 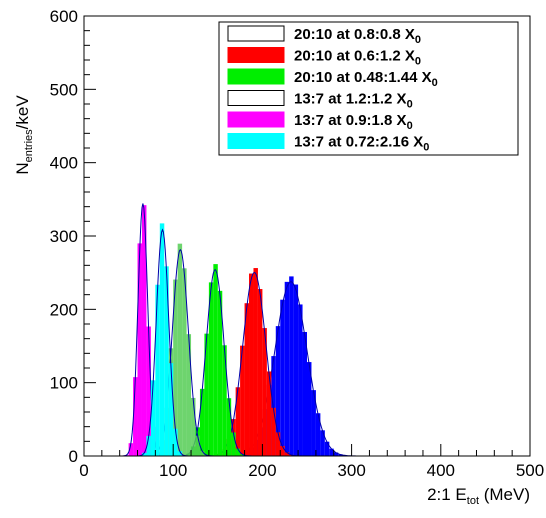 I want to click on legend-label: 13:7 at 0.9:1.8 X0, so click(x=353, y=122).